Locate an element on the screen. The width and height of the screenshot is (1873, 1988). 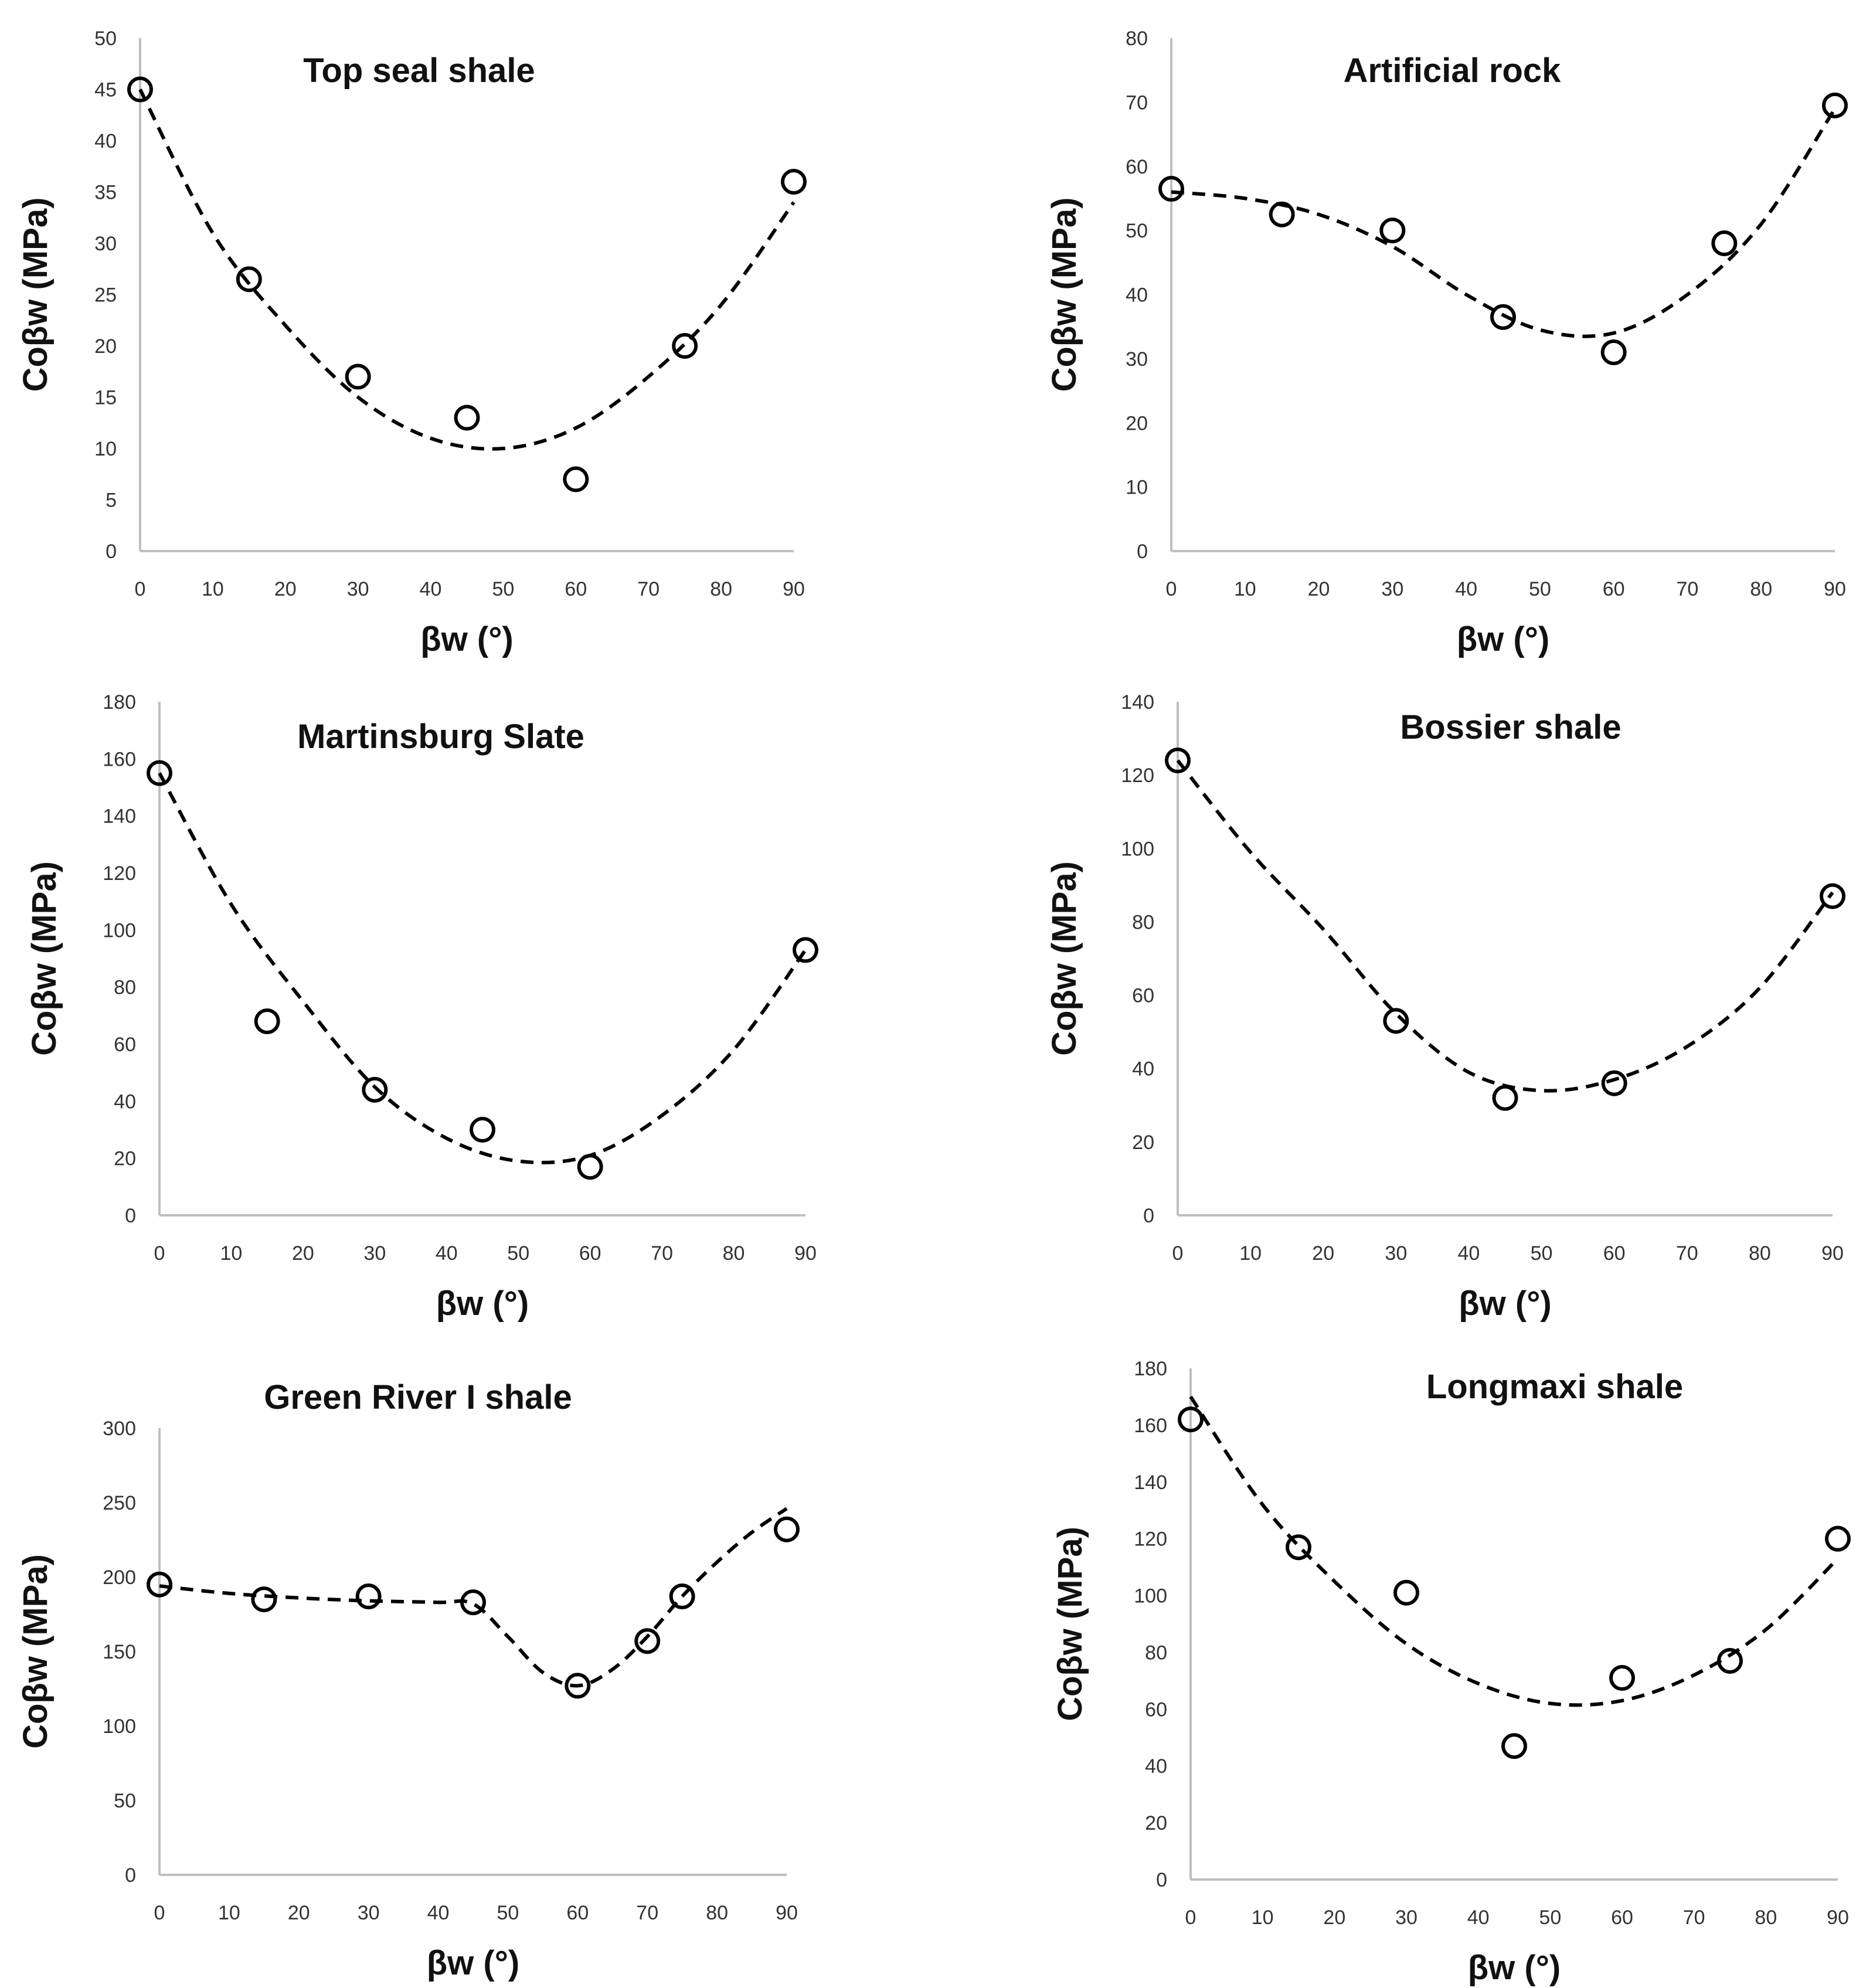
y-tick-label: 5 is located at coordinates (112, 501).